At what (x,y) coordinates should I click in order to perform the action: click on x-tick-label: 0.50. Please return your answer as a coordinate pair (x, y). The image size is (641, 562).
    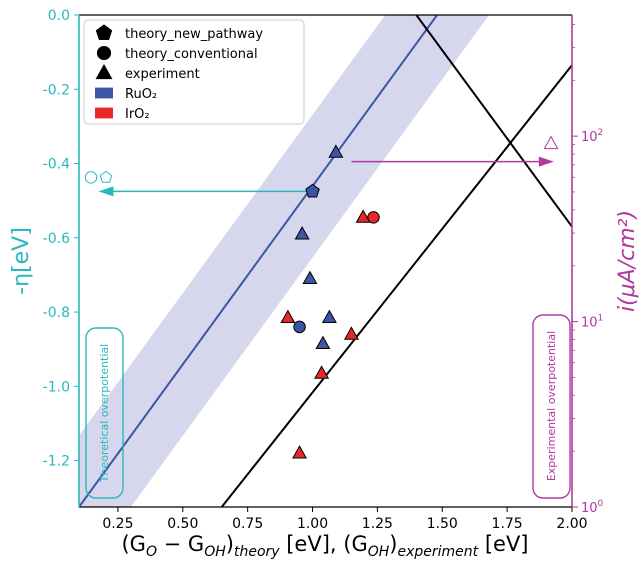
    Looking at the image, I should click on (182, 524).